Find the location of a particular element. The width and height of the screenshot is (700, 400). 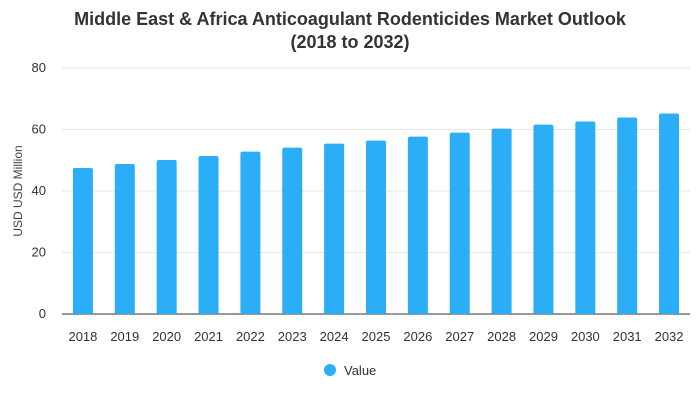

legend-marker is located at coordinates (330, 370).